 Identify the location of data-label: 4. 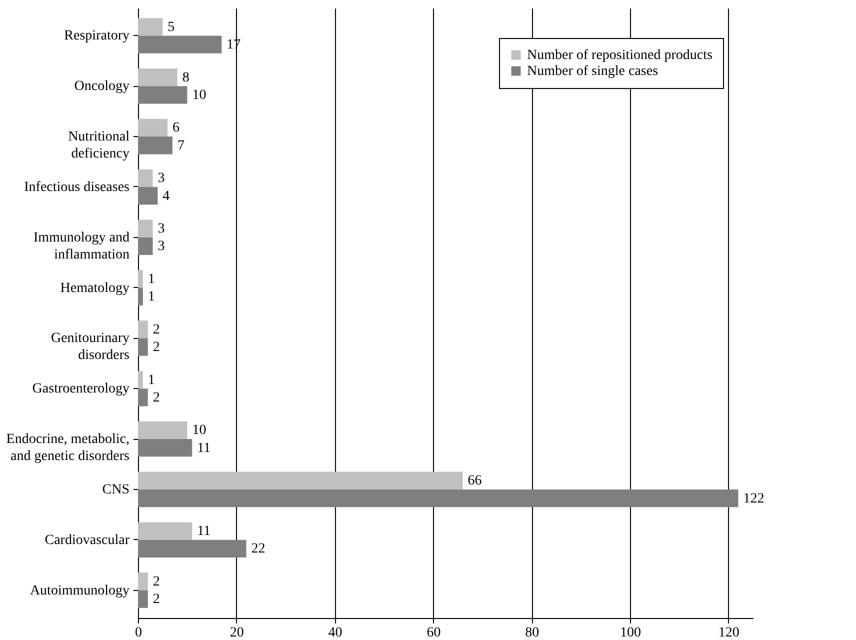
(166, 196).